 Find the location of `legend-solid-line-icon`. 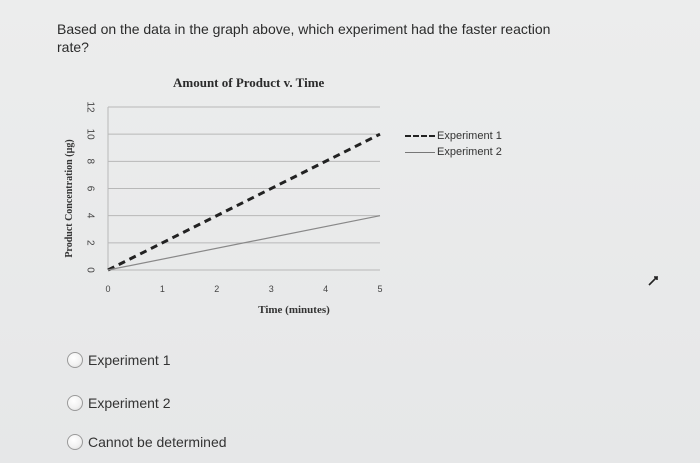

legend-solid-line-icon is located at coordinates (420, 152).